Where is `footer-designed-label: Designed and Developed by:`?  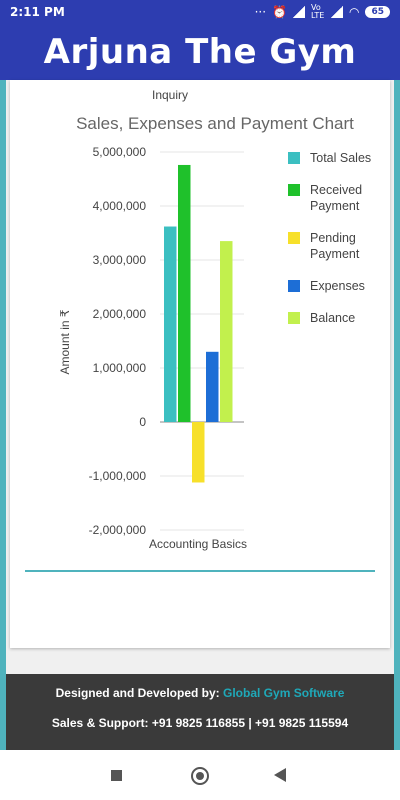 footer-designed-label: Designed and Developed by: is located at coordinates (137, 693).